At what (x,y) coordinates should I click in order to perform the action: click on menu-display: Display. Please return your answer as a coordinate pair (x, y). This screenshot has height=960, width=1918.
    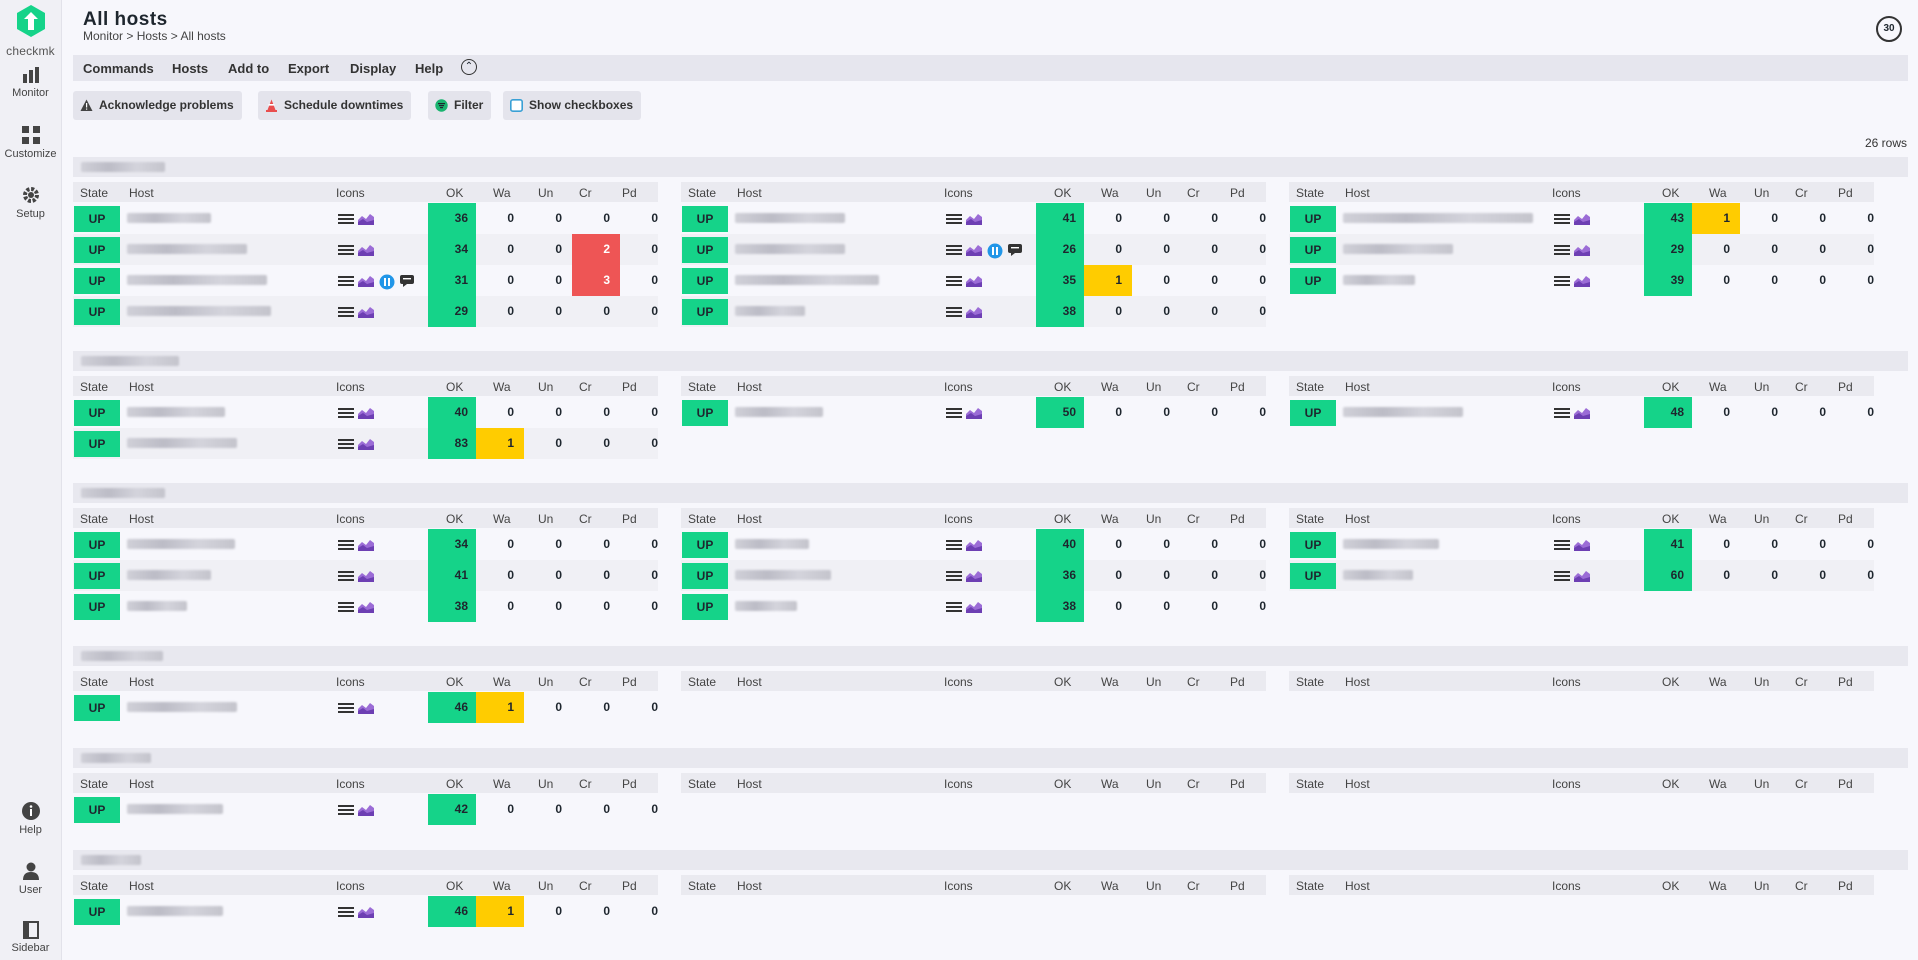
    Looking at the image, I should click on (373, 68).